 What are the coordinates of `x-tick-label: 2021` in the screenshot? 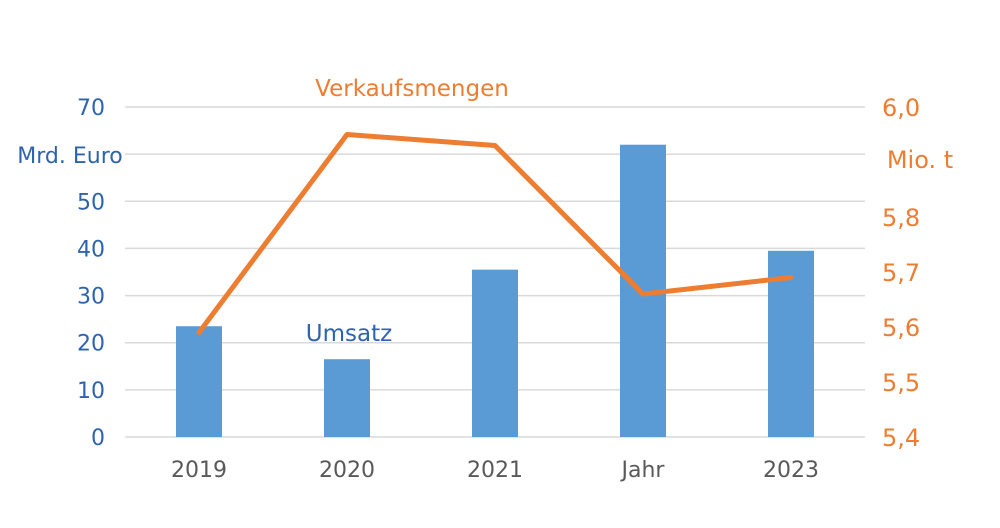 It's located at (495, 470).